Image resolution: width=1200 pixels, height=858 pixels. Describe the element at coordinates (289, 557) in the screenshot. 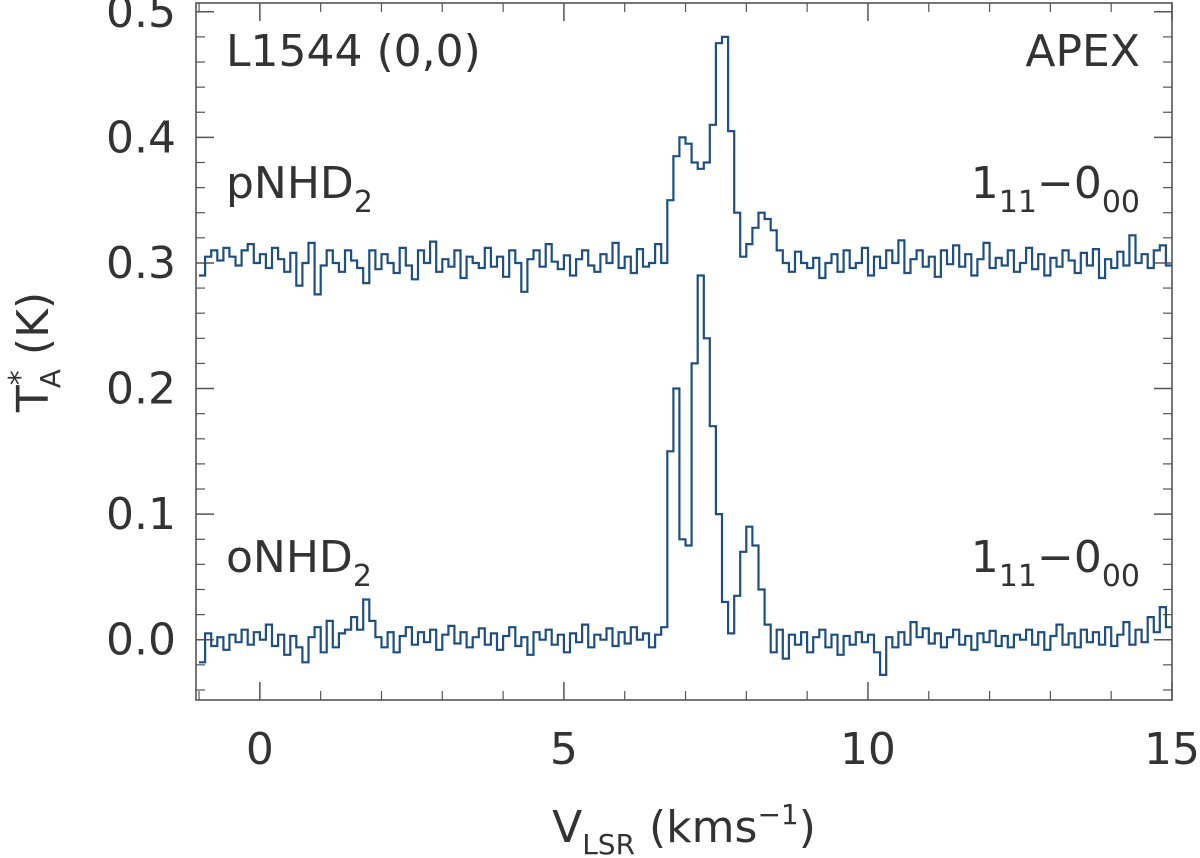

I see `series-name: oNHD` at that location.